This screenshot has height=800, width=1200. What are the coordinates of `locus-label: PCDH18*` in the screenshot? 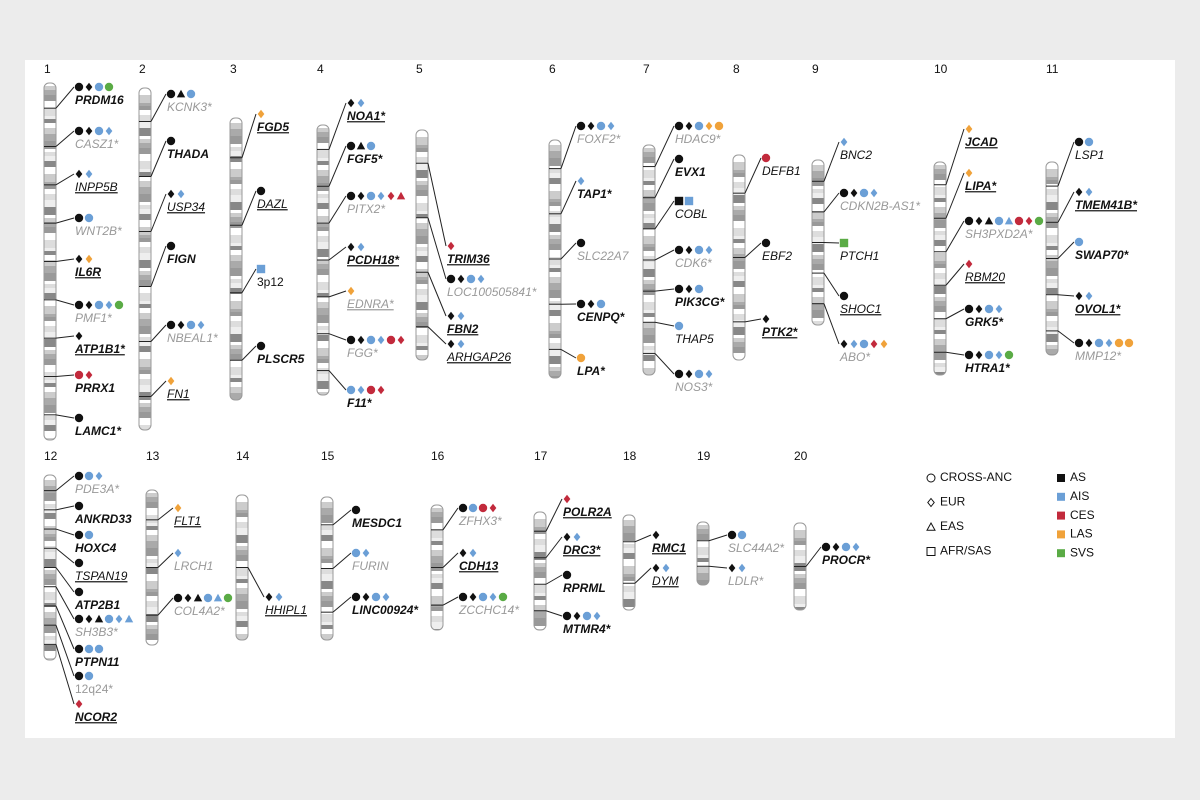 It's located at (373, 260).